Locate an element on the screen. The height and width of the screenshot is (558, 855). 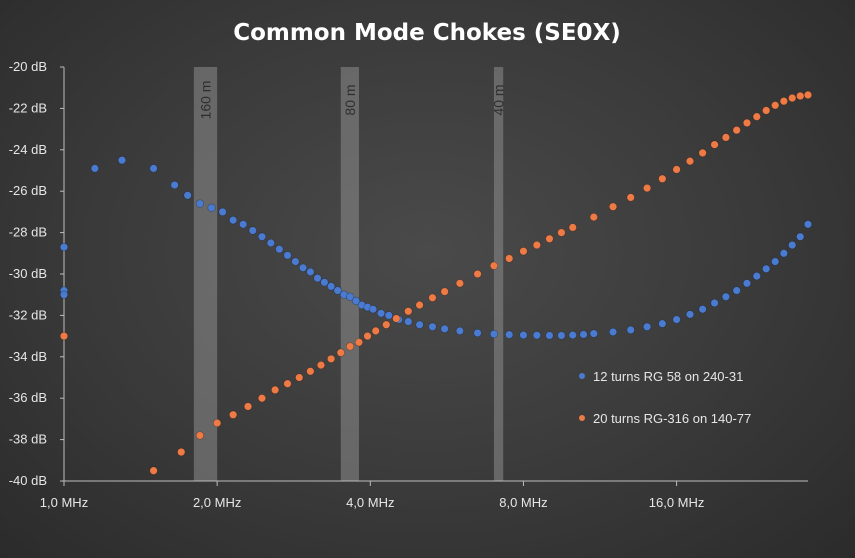
chart-title: Common Mode Chokes (SE0X) is located at coordinates (427, 33).